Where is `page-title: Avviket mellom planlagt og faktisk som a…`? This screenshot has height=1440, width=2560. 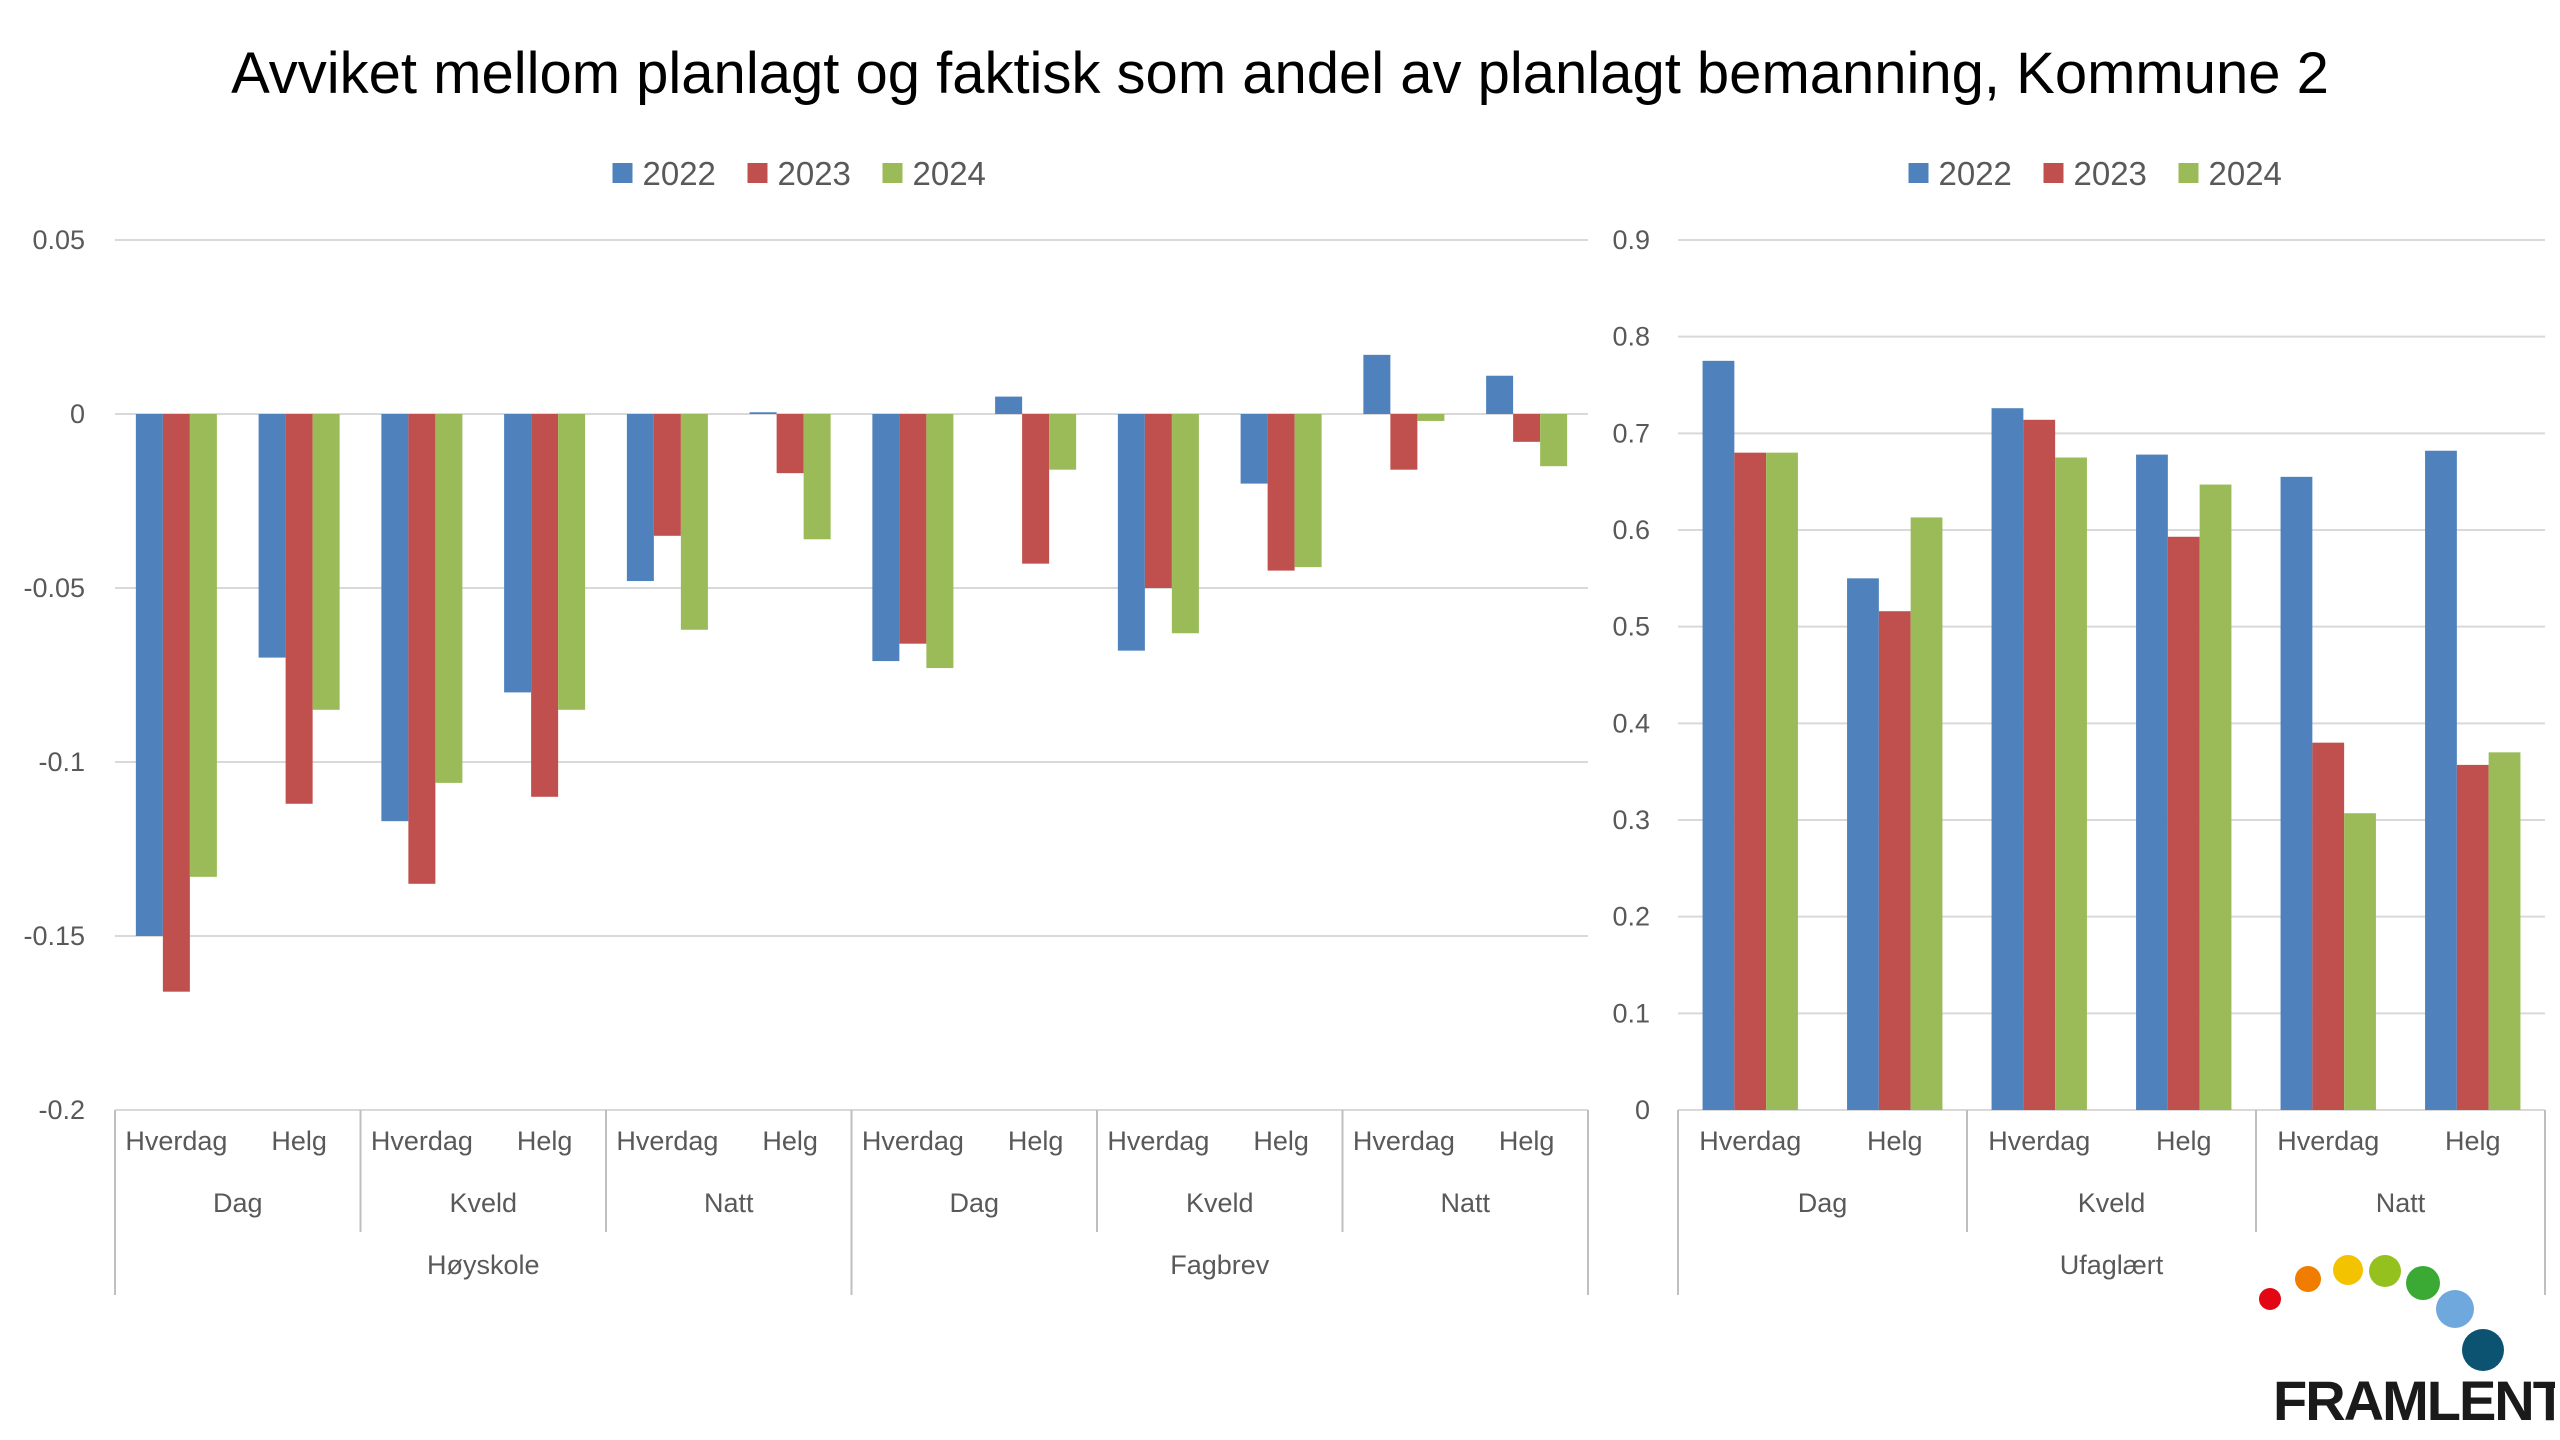 page-title: Avviket mellom planlagt og faktisk som a… is located at coordinates (1280, 73).